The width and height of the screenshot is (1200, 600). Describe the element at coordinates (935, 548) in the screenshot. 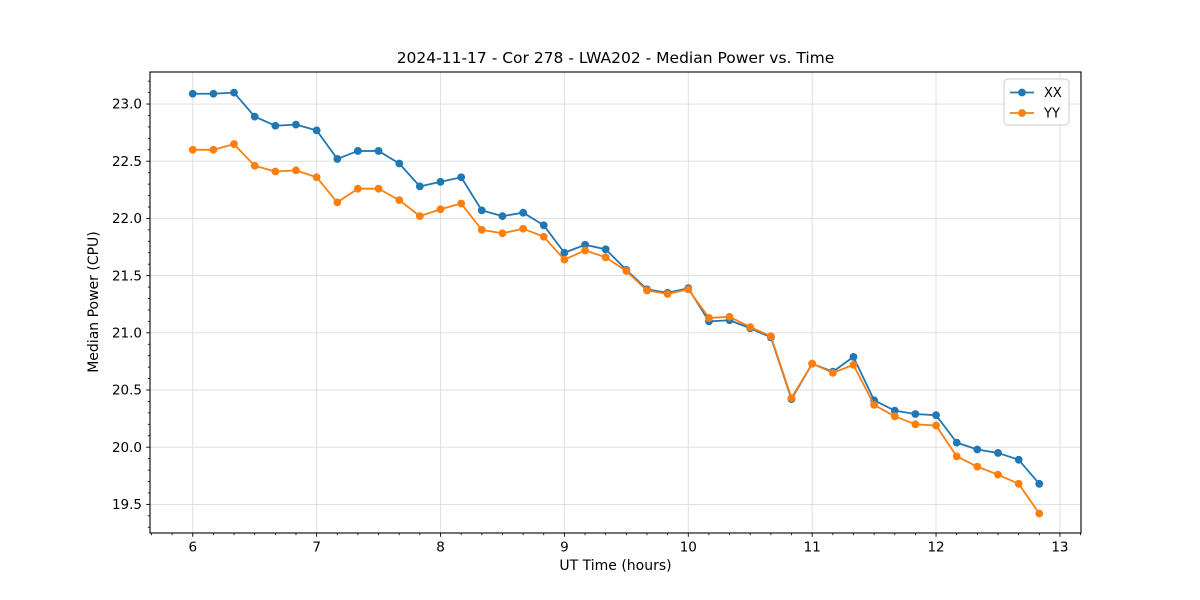

I see `x-tick-label-12: 12` at that location.